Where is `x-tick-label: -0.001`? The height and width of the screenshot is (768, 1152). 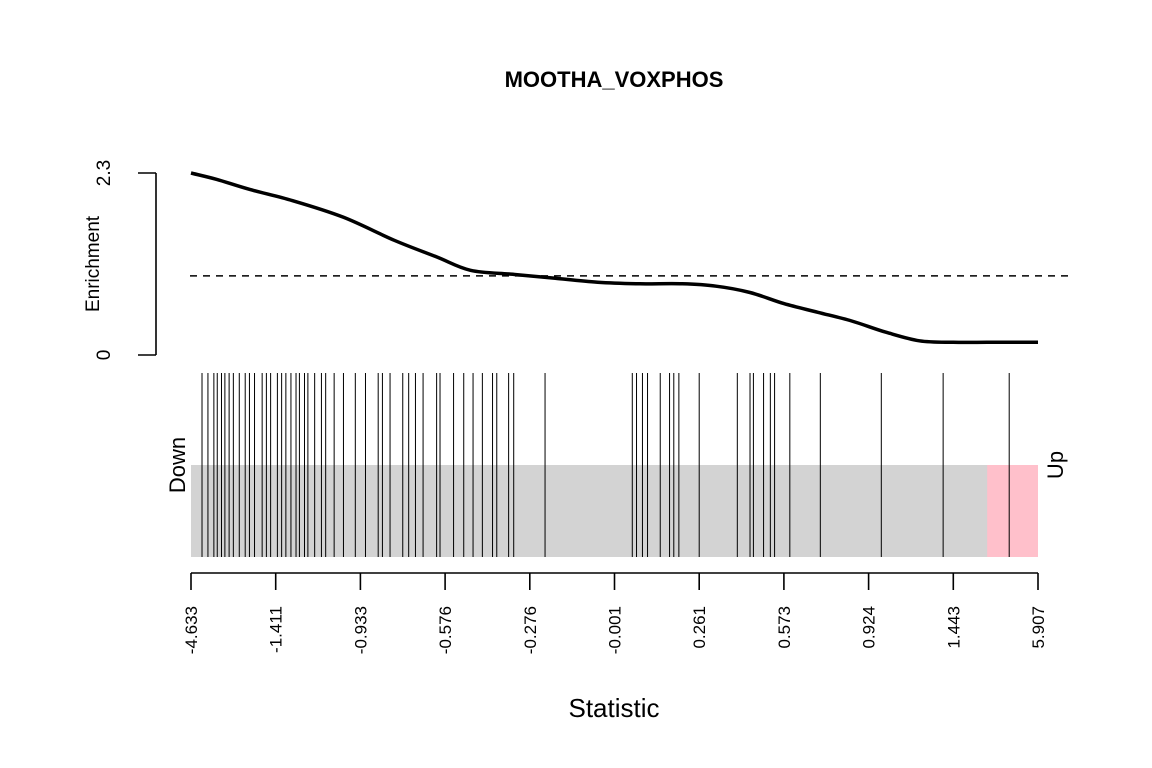 x-tick-label: -0.001 is located at coordinates (615, 630).